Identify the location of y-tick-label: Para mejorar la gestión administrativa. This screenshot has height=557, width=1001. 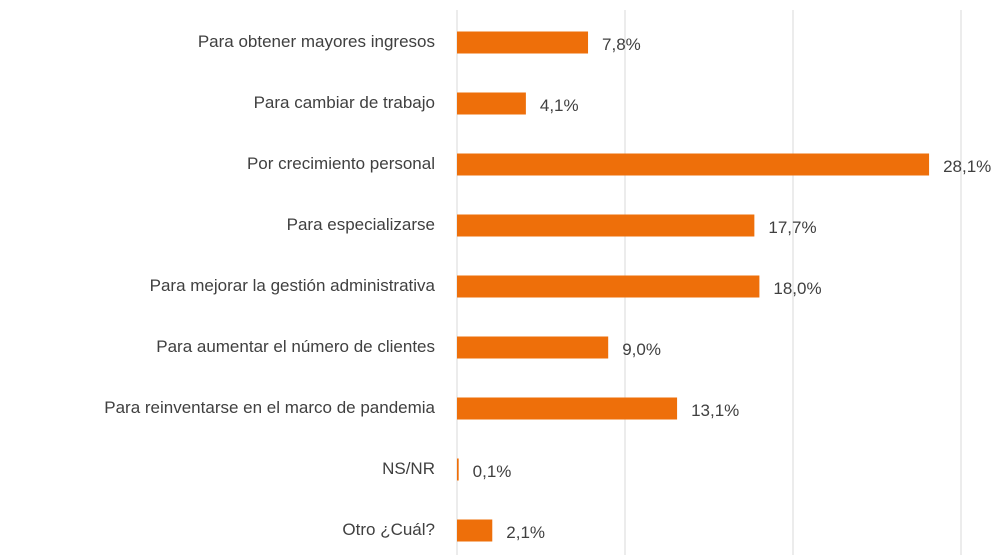
(293, 285).